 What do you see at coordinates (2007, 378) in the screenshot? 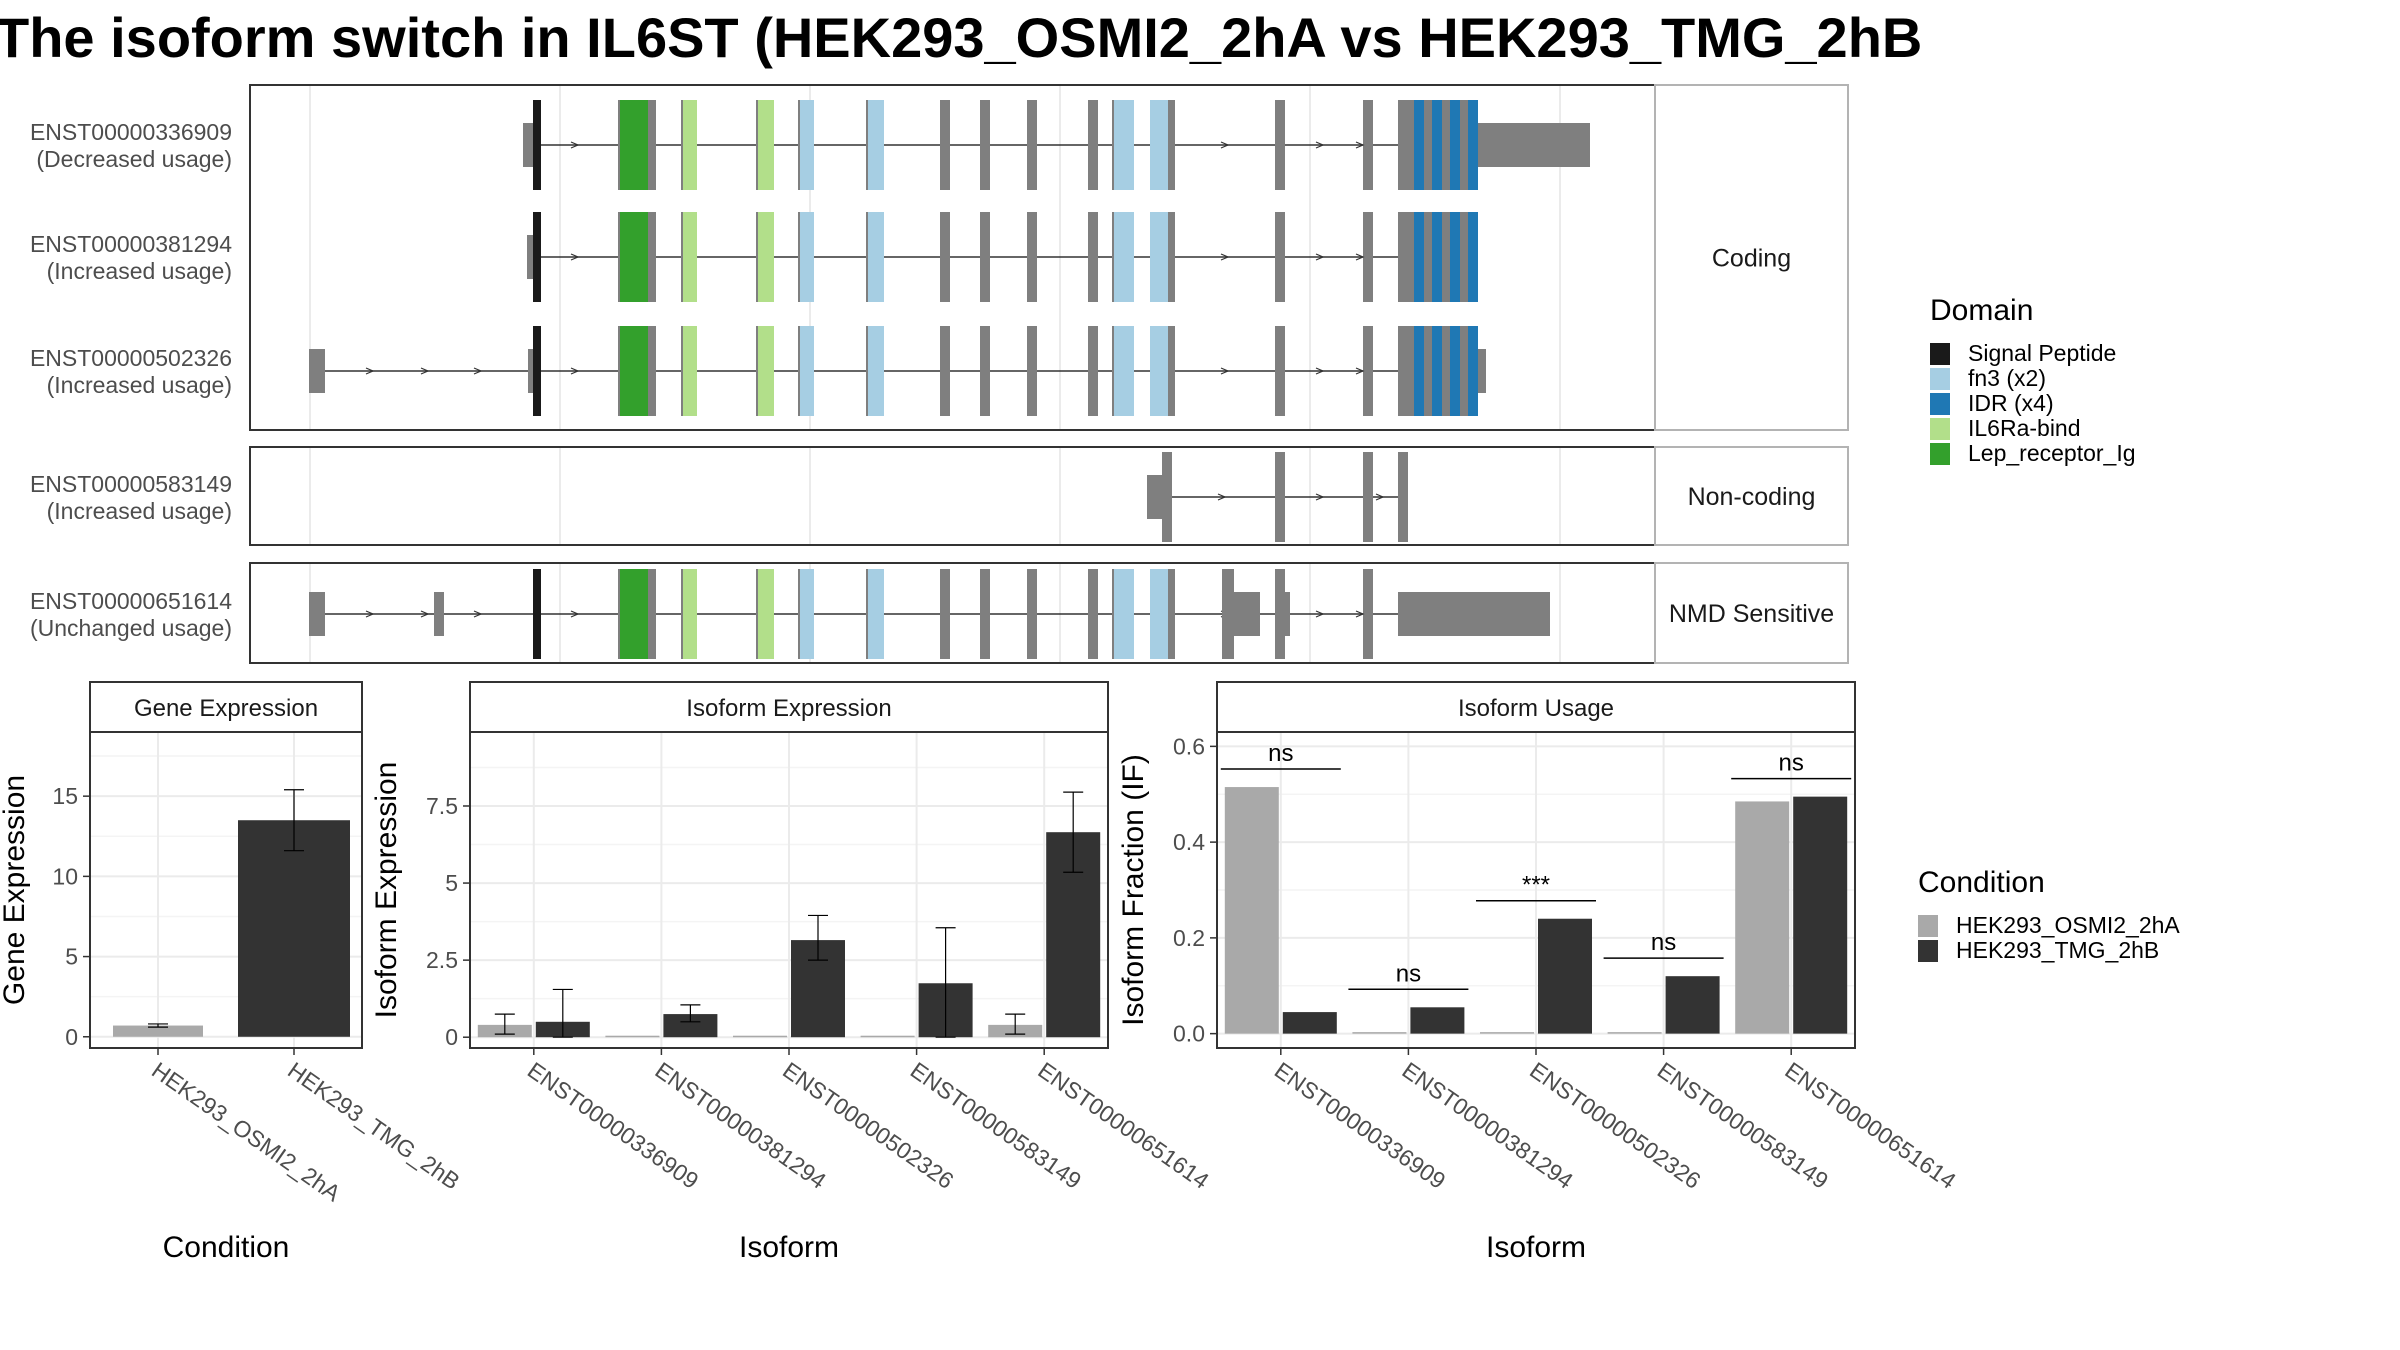
I see `domain-legend-label: fn3 (x2)` at bounding box center [2007, 378].